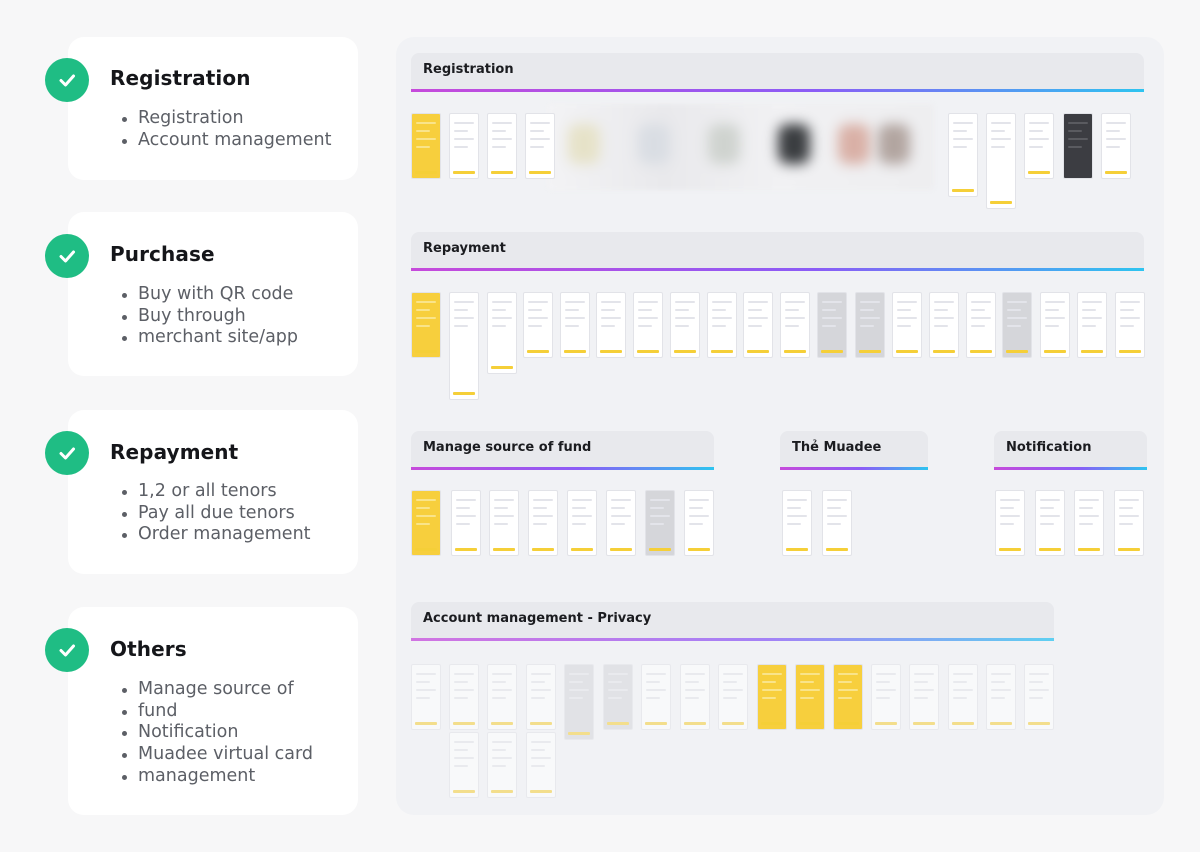 The image size is (1200, 852). Describe the element at coordinates (180, 78) in the screenshot. I see `category-title: Registration` at that location.